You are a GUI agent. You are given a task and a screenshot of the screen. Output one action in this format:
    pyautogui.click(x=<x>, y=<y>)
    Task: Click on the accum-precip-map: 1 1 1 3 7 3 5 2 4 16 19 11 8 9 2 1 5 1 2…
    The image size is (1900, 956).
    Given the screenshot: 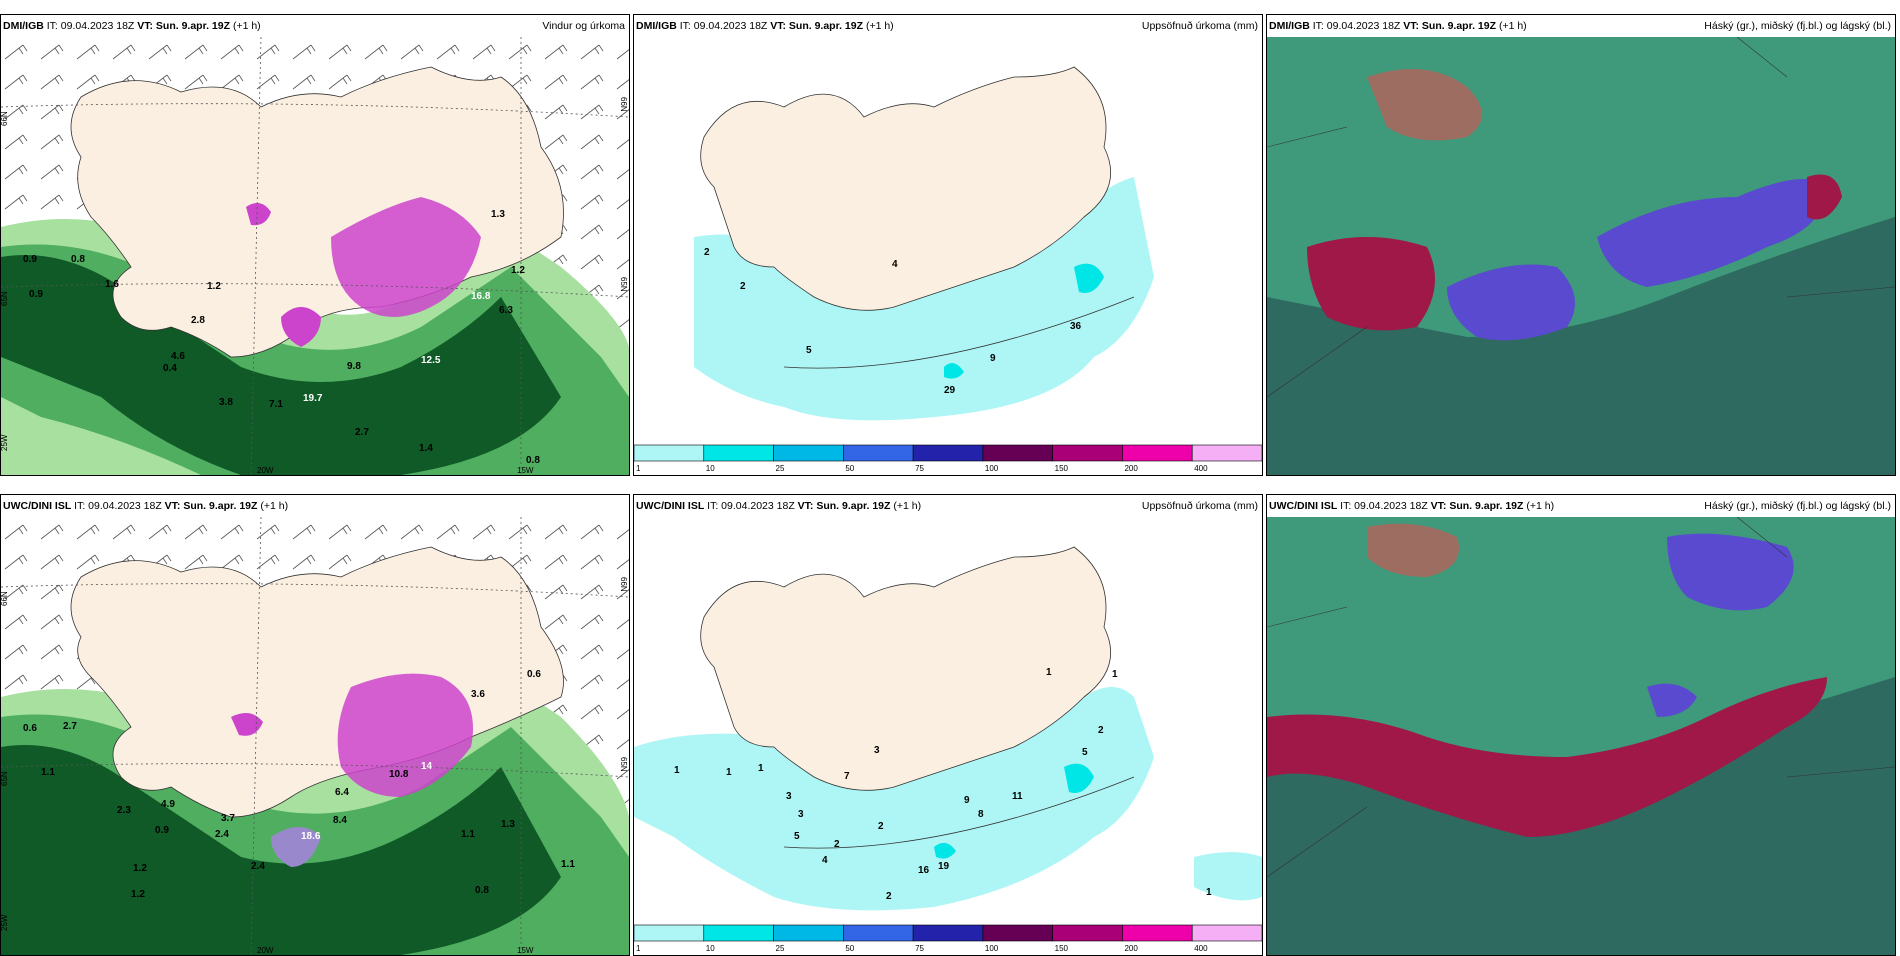 What is the action you would take?
    pyautogui.click(x=948, y=720)
    